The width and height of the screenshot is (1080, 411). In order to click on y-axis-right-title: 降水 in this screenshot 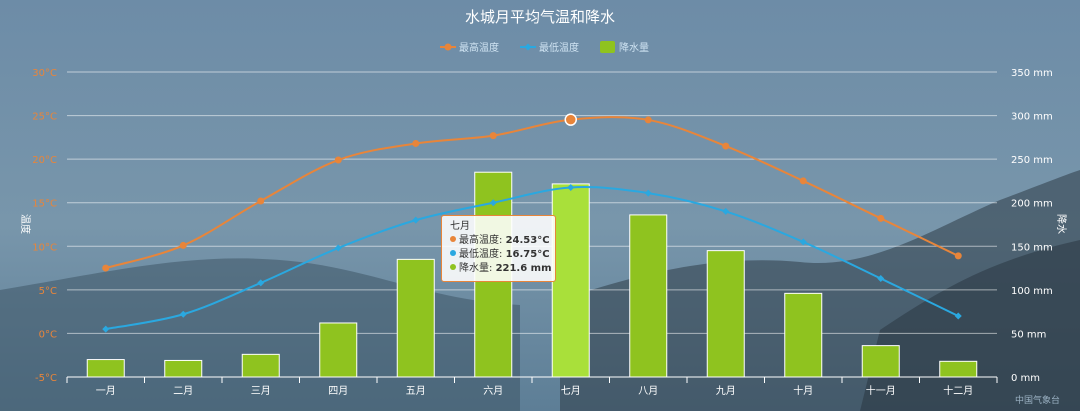, I will do `click(1061, 224)`.